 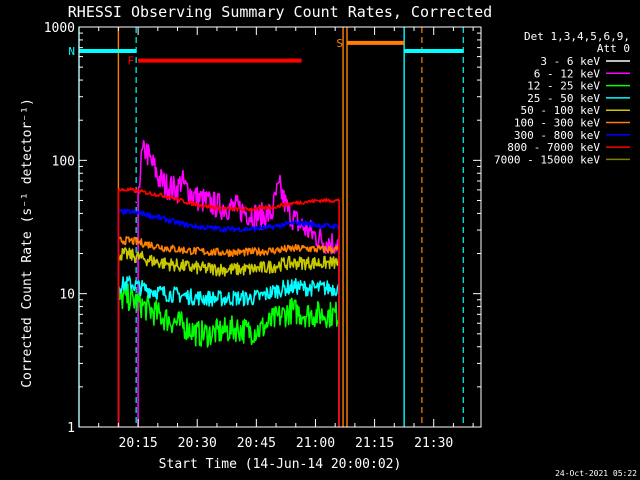 What do you see at coordinates (596, 473) in the screenshot?
I see `footer-timestamp: 24-Oct-2021 05:22` at bounding box center [596, 473].